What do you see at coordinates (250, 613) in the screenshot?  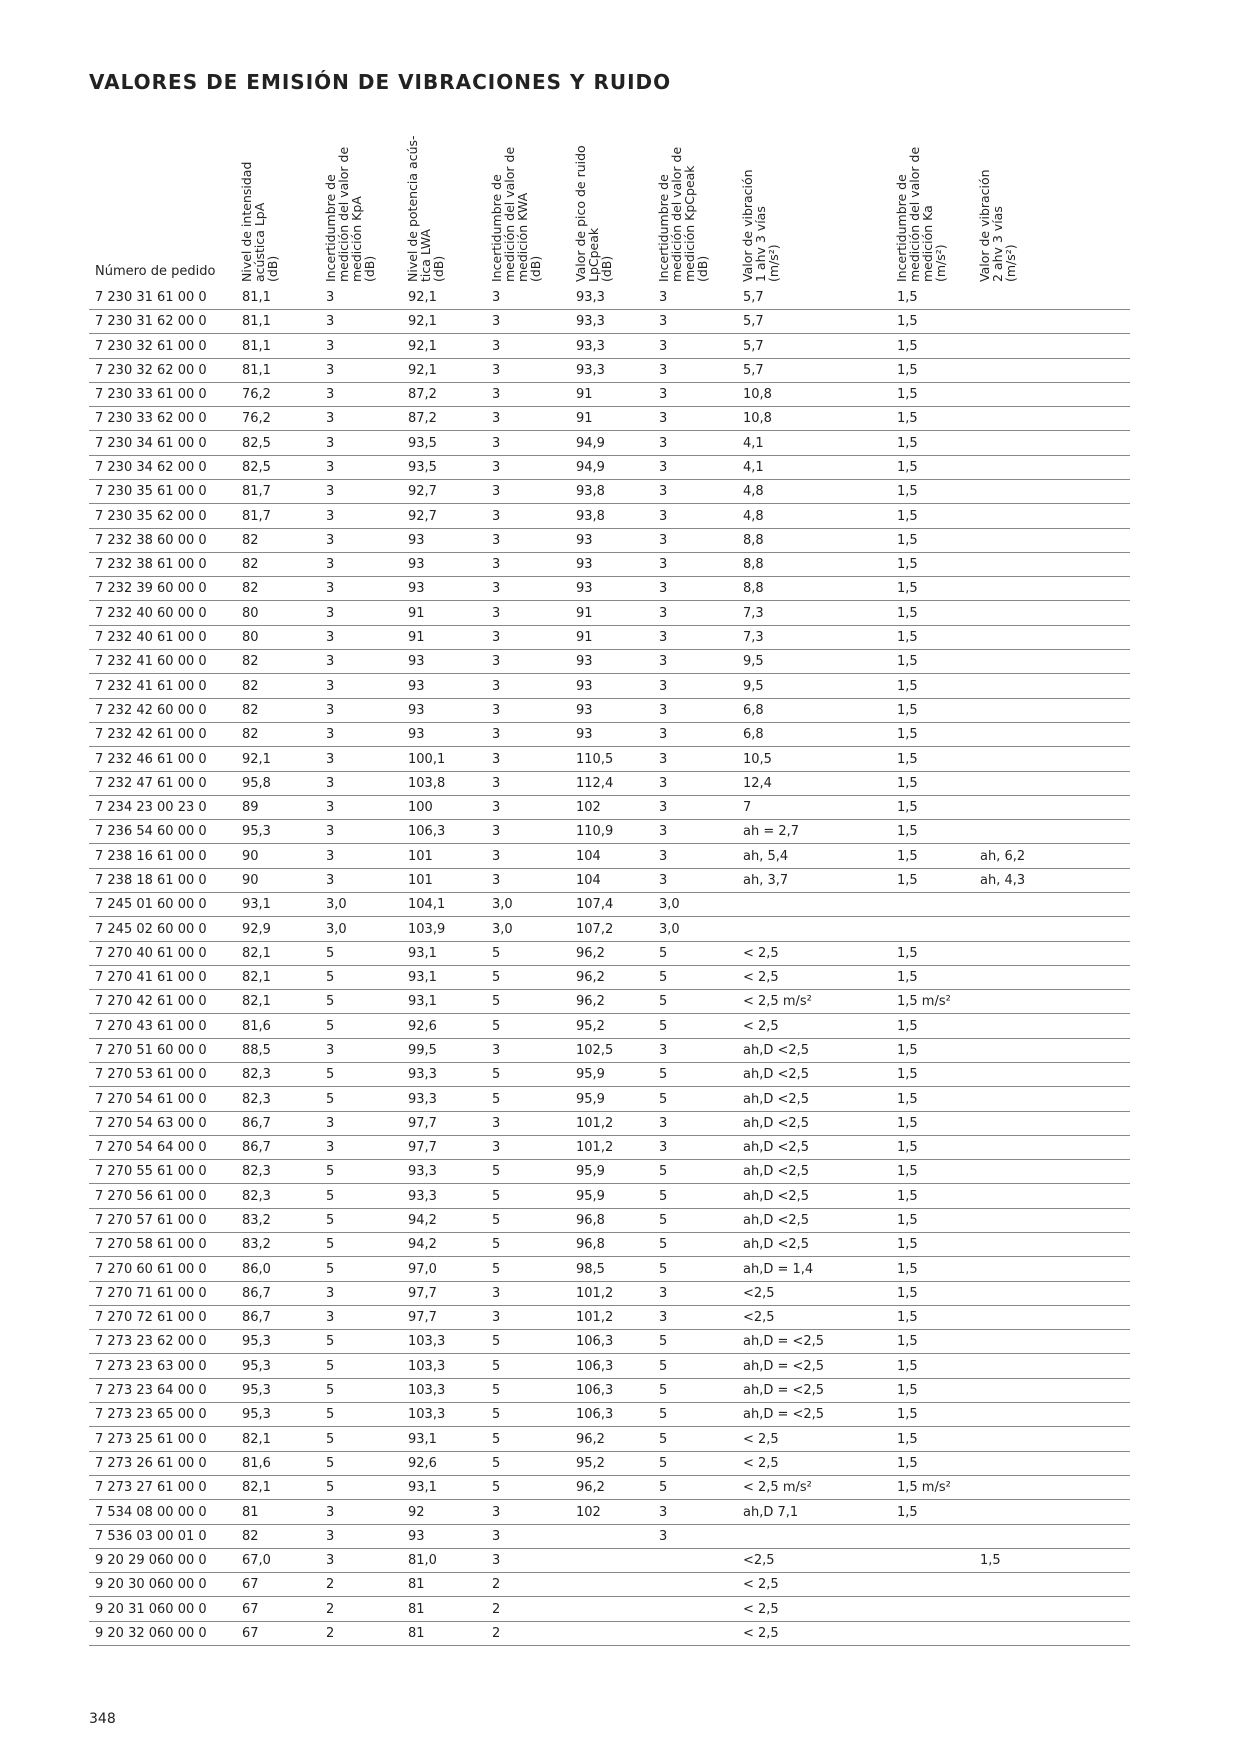 I see `cell: 80` at bounding box center [250, 613].